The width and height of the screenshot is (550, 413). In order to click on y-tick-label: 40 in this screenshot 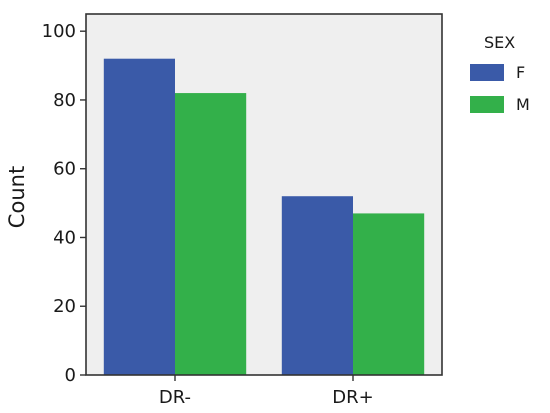, I will do `click(64, 237)`.